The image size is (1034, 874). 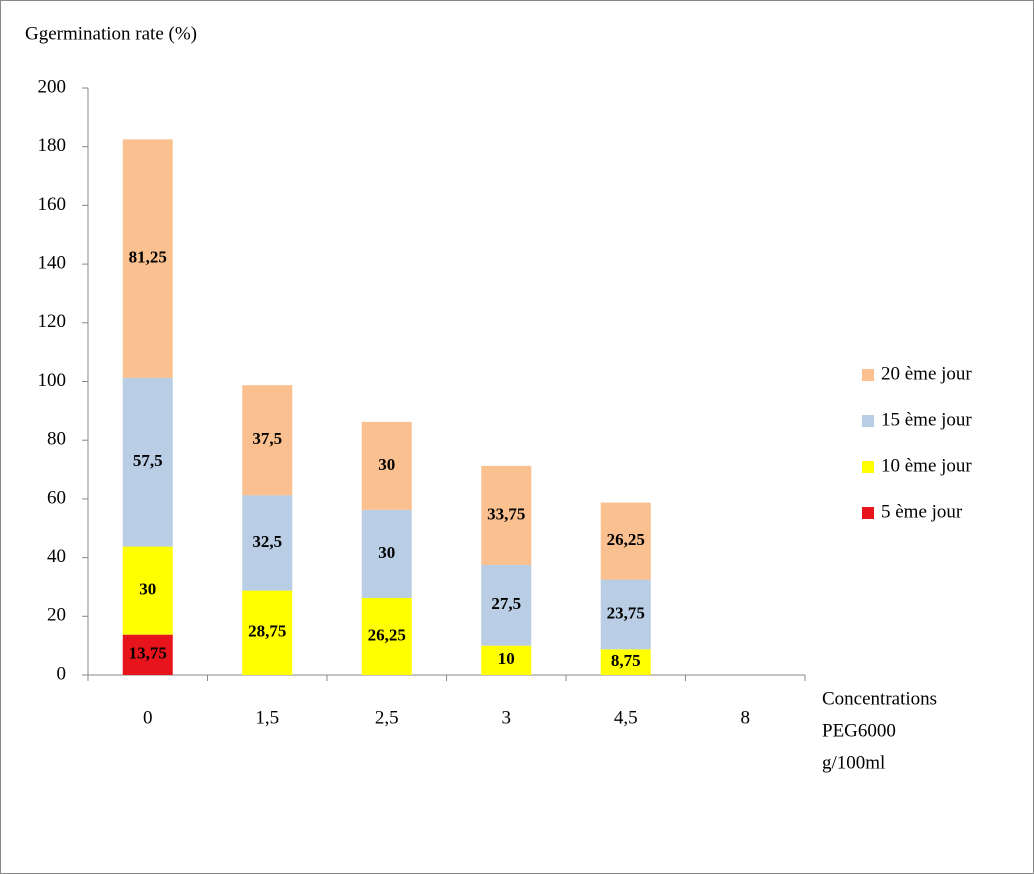 What do you see at coordinates (52, 86) in the screenshot?
I see `y-tick-label: 200` at bounding box center [52, 86].